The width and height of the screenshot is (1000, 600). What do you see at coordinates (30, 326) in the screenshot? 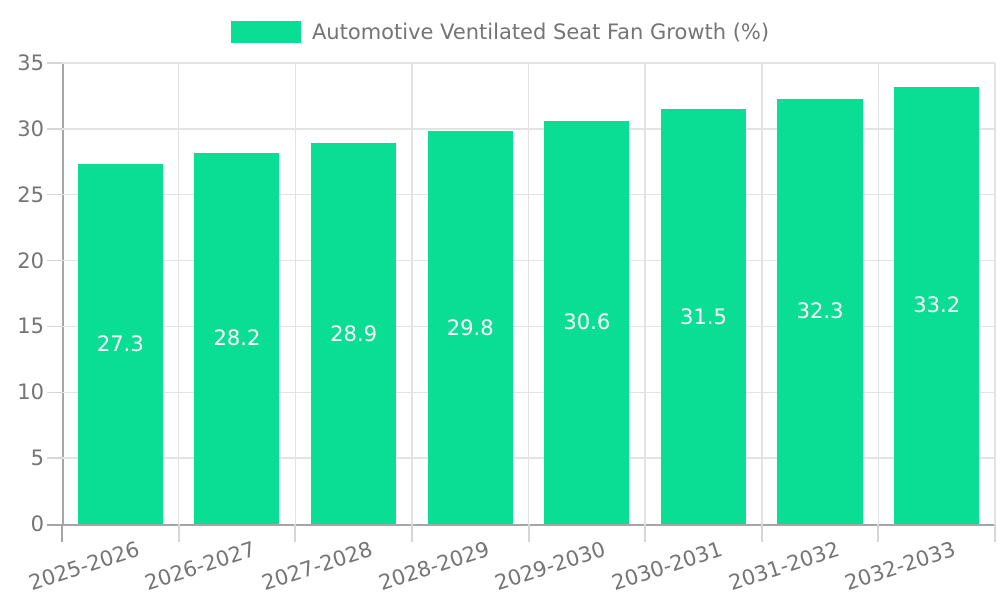
I see `y-axis-tick-label: 15` at bounding box center [30, 326].